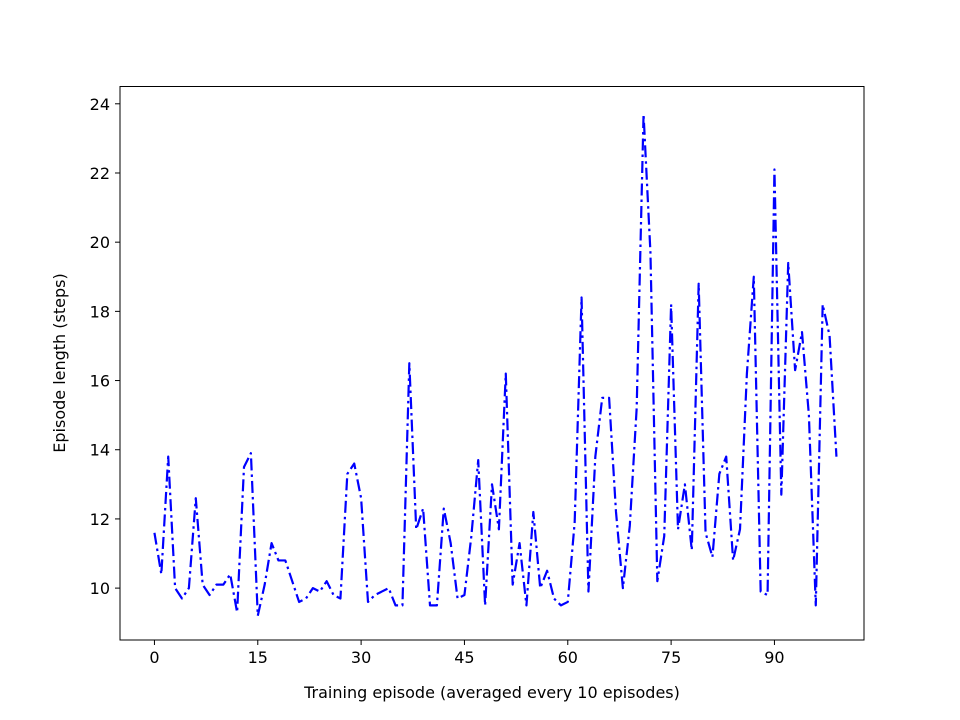 The image size is (960, 720). What do you see at coordinates (100, 104) in the screenshot?
I see `y-tick-label: 24` at bounding box center [100, 104].